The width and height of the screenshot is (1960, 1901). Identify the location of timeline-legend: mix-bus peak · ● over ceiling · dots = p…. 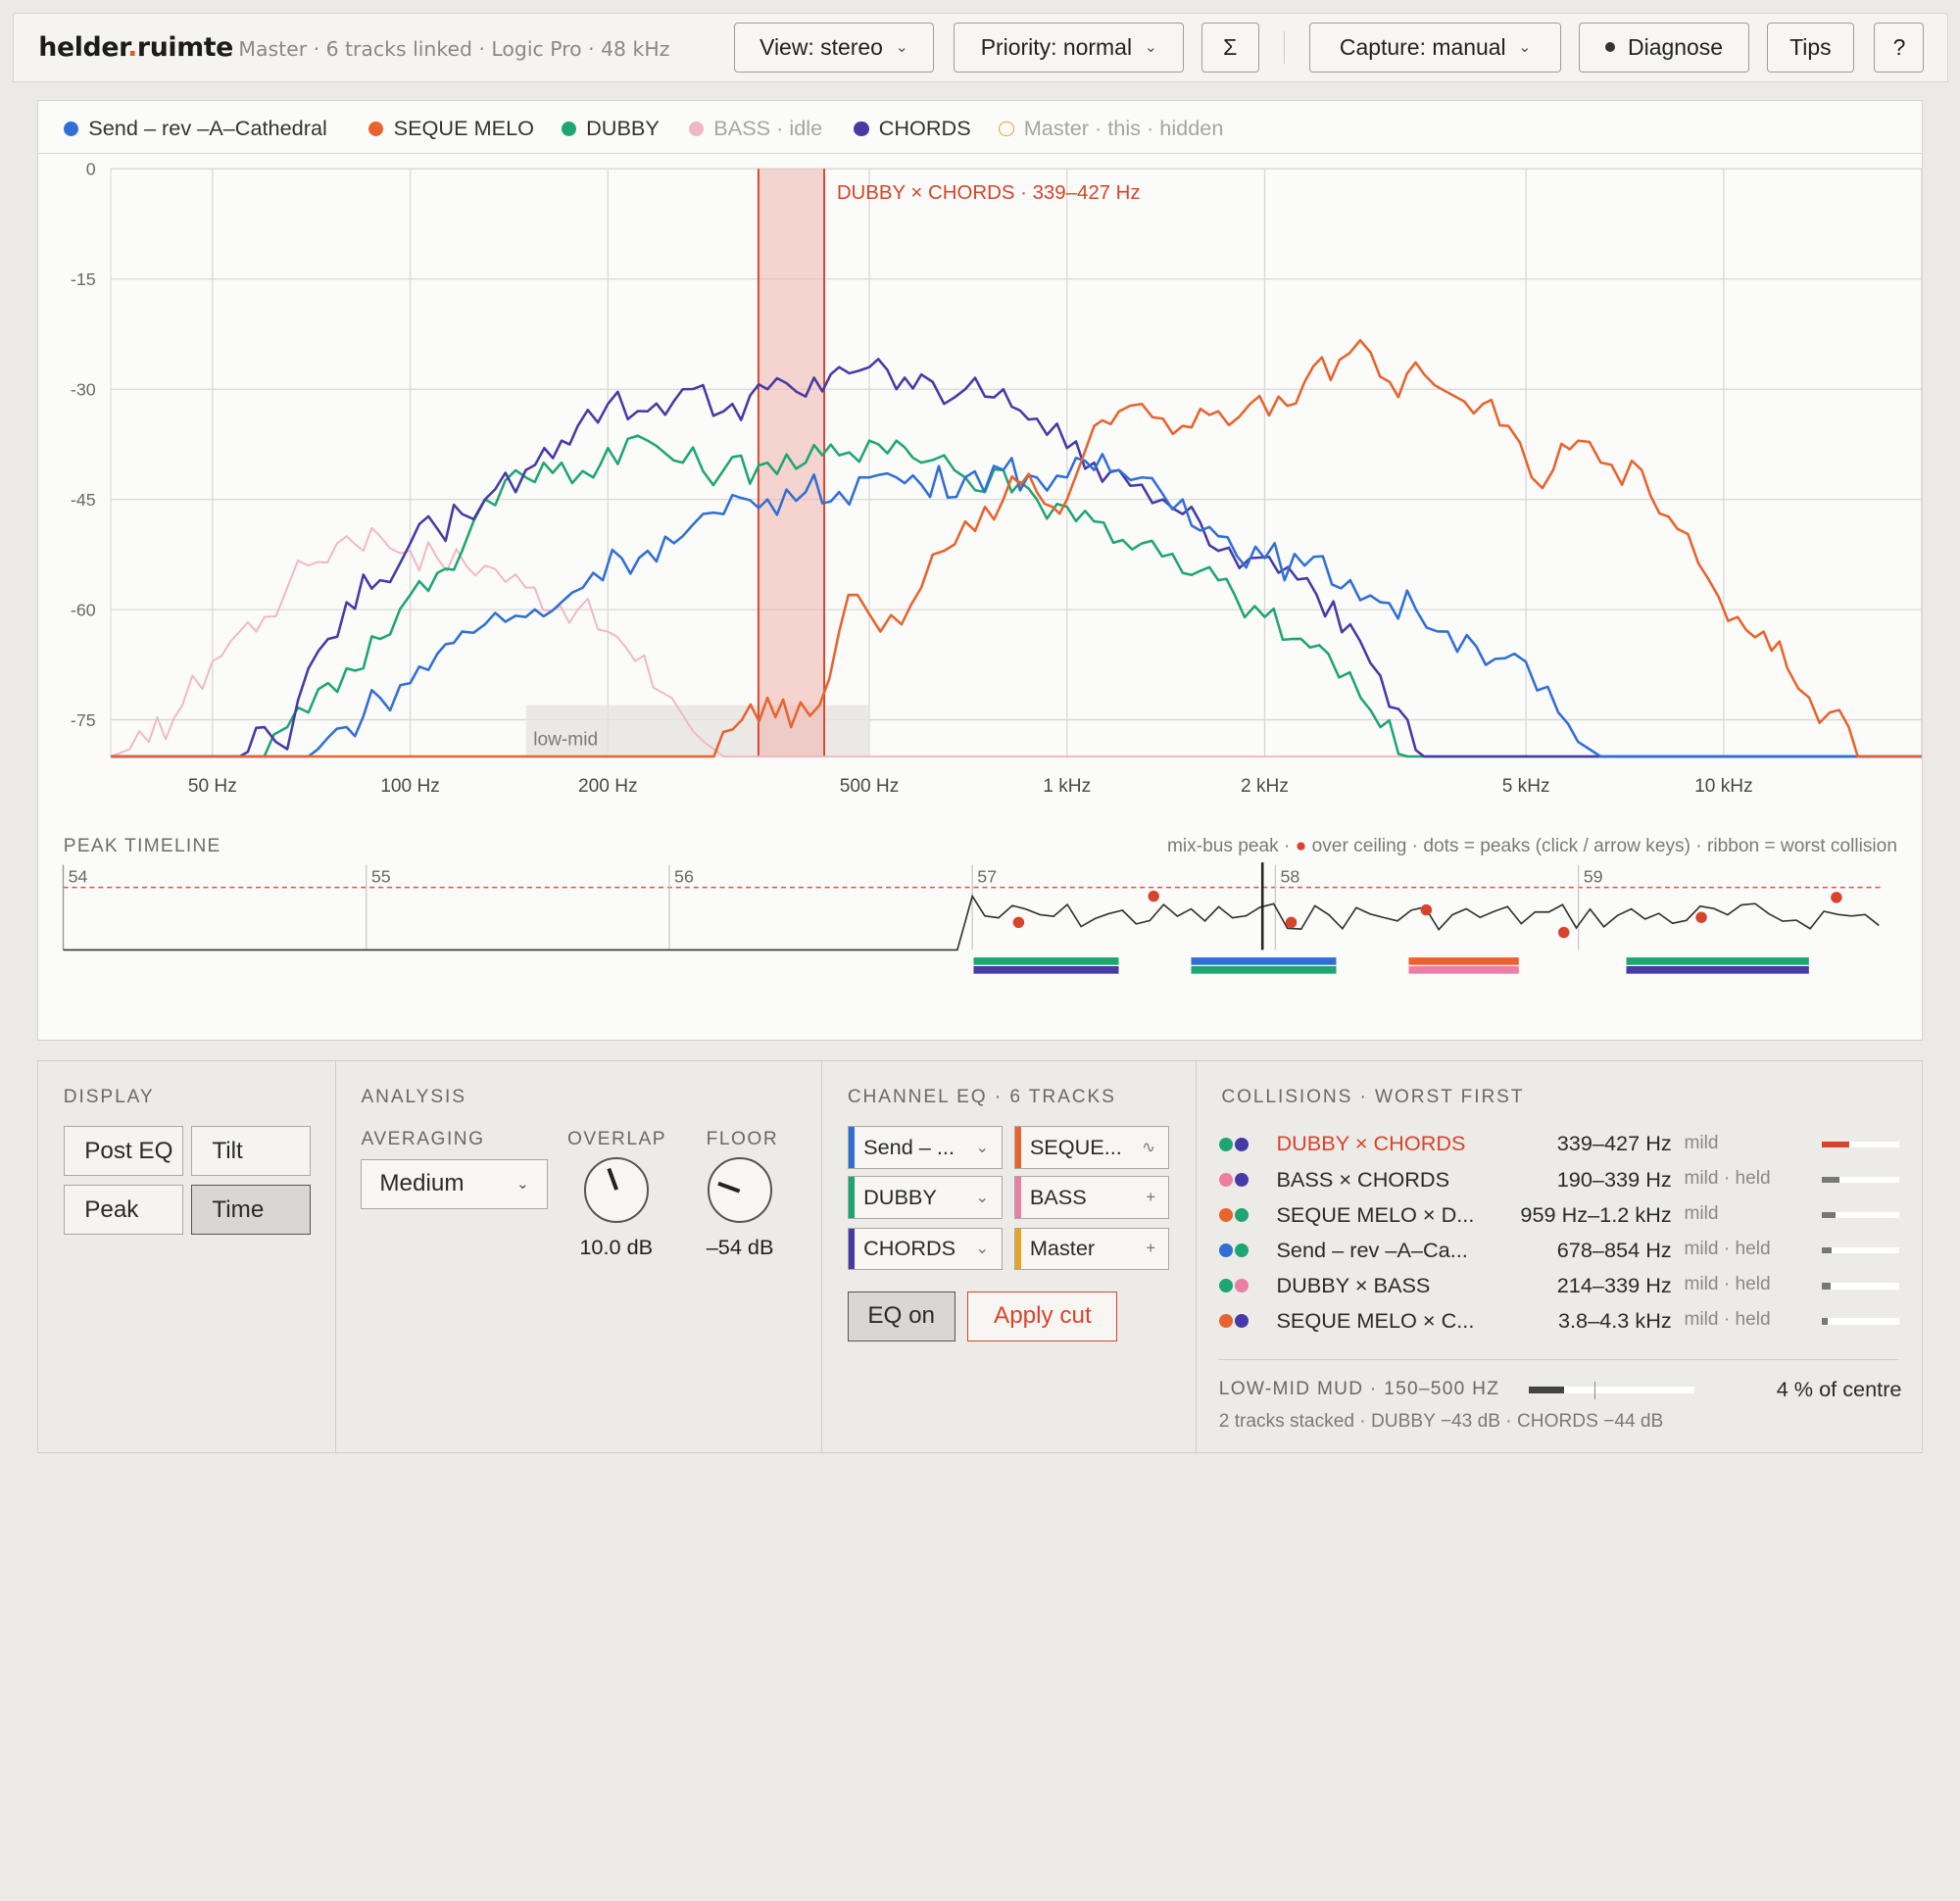
(1532, 846).